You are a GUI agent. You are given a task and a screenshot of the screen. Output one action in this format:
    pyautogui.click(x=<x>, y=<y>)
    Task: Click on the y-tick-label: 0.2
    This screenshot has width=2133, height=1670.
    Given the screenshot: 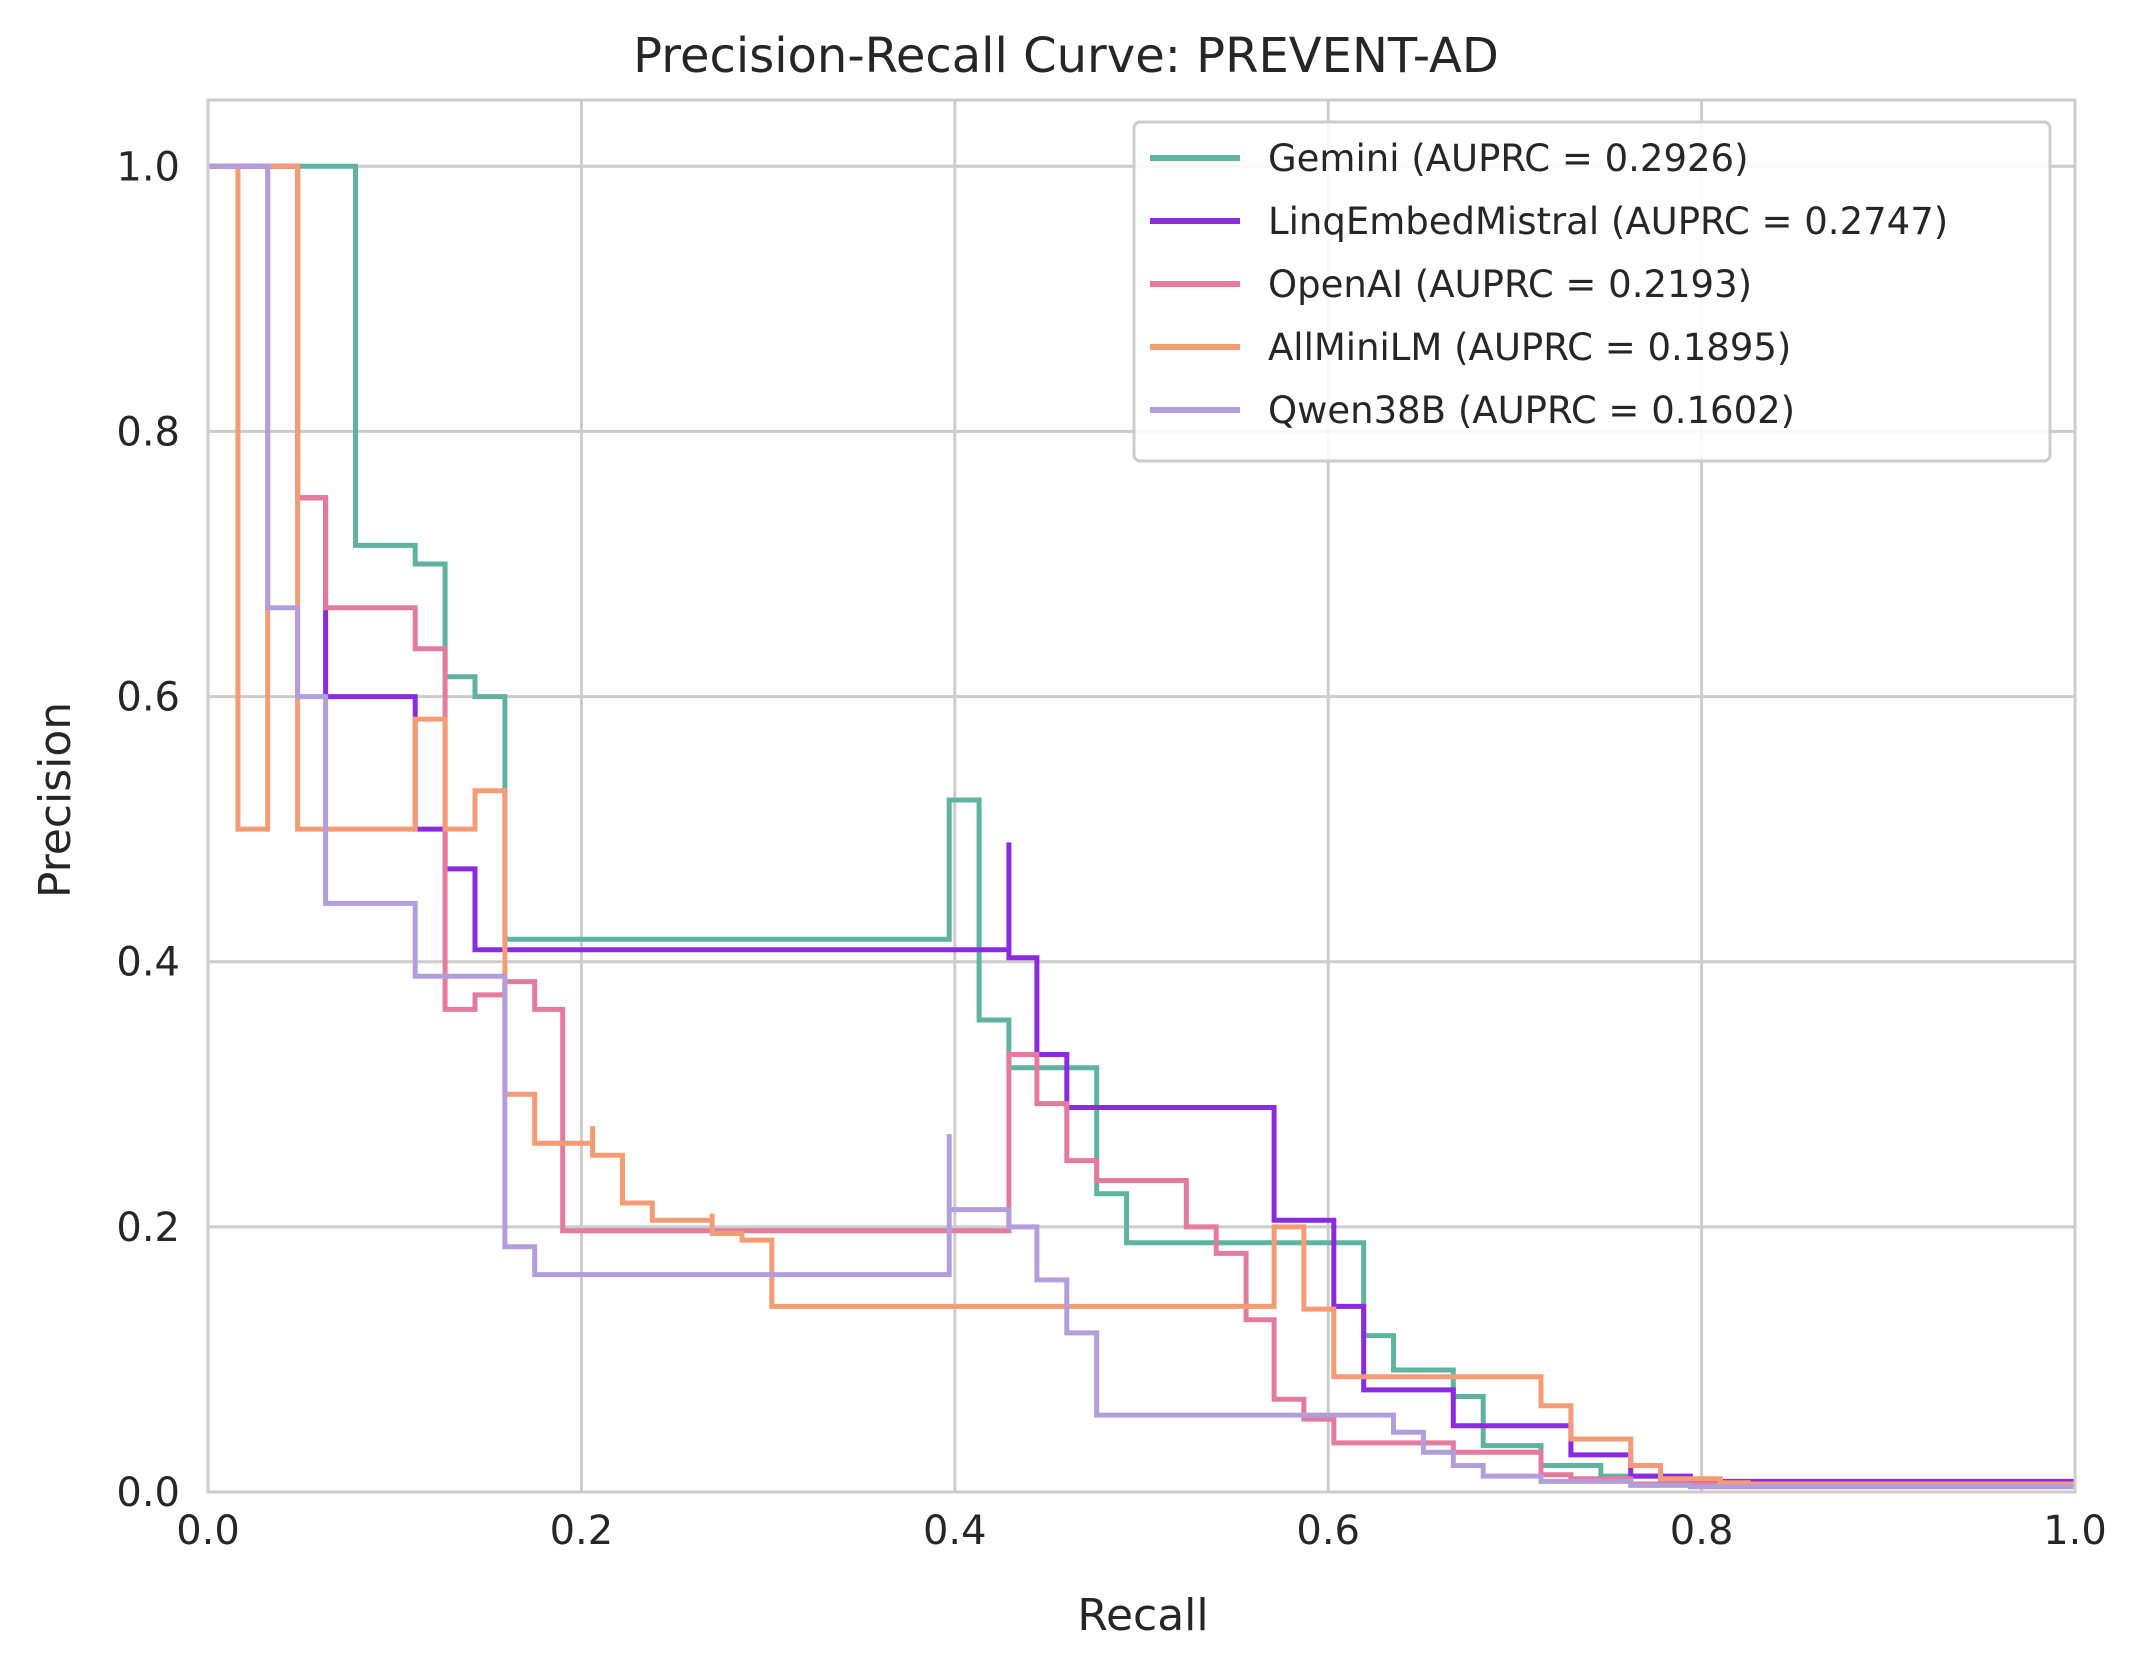 What is the action you would take?
    pyautogui.click(x=148, y=1228)
    